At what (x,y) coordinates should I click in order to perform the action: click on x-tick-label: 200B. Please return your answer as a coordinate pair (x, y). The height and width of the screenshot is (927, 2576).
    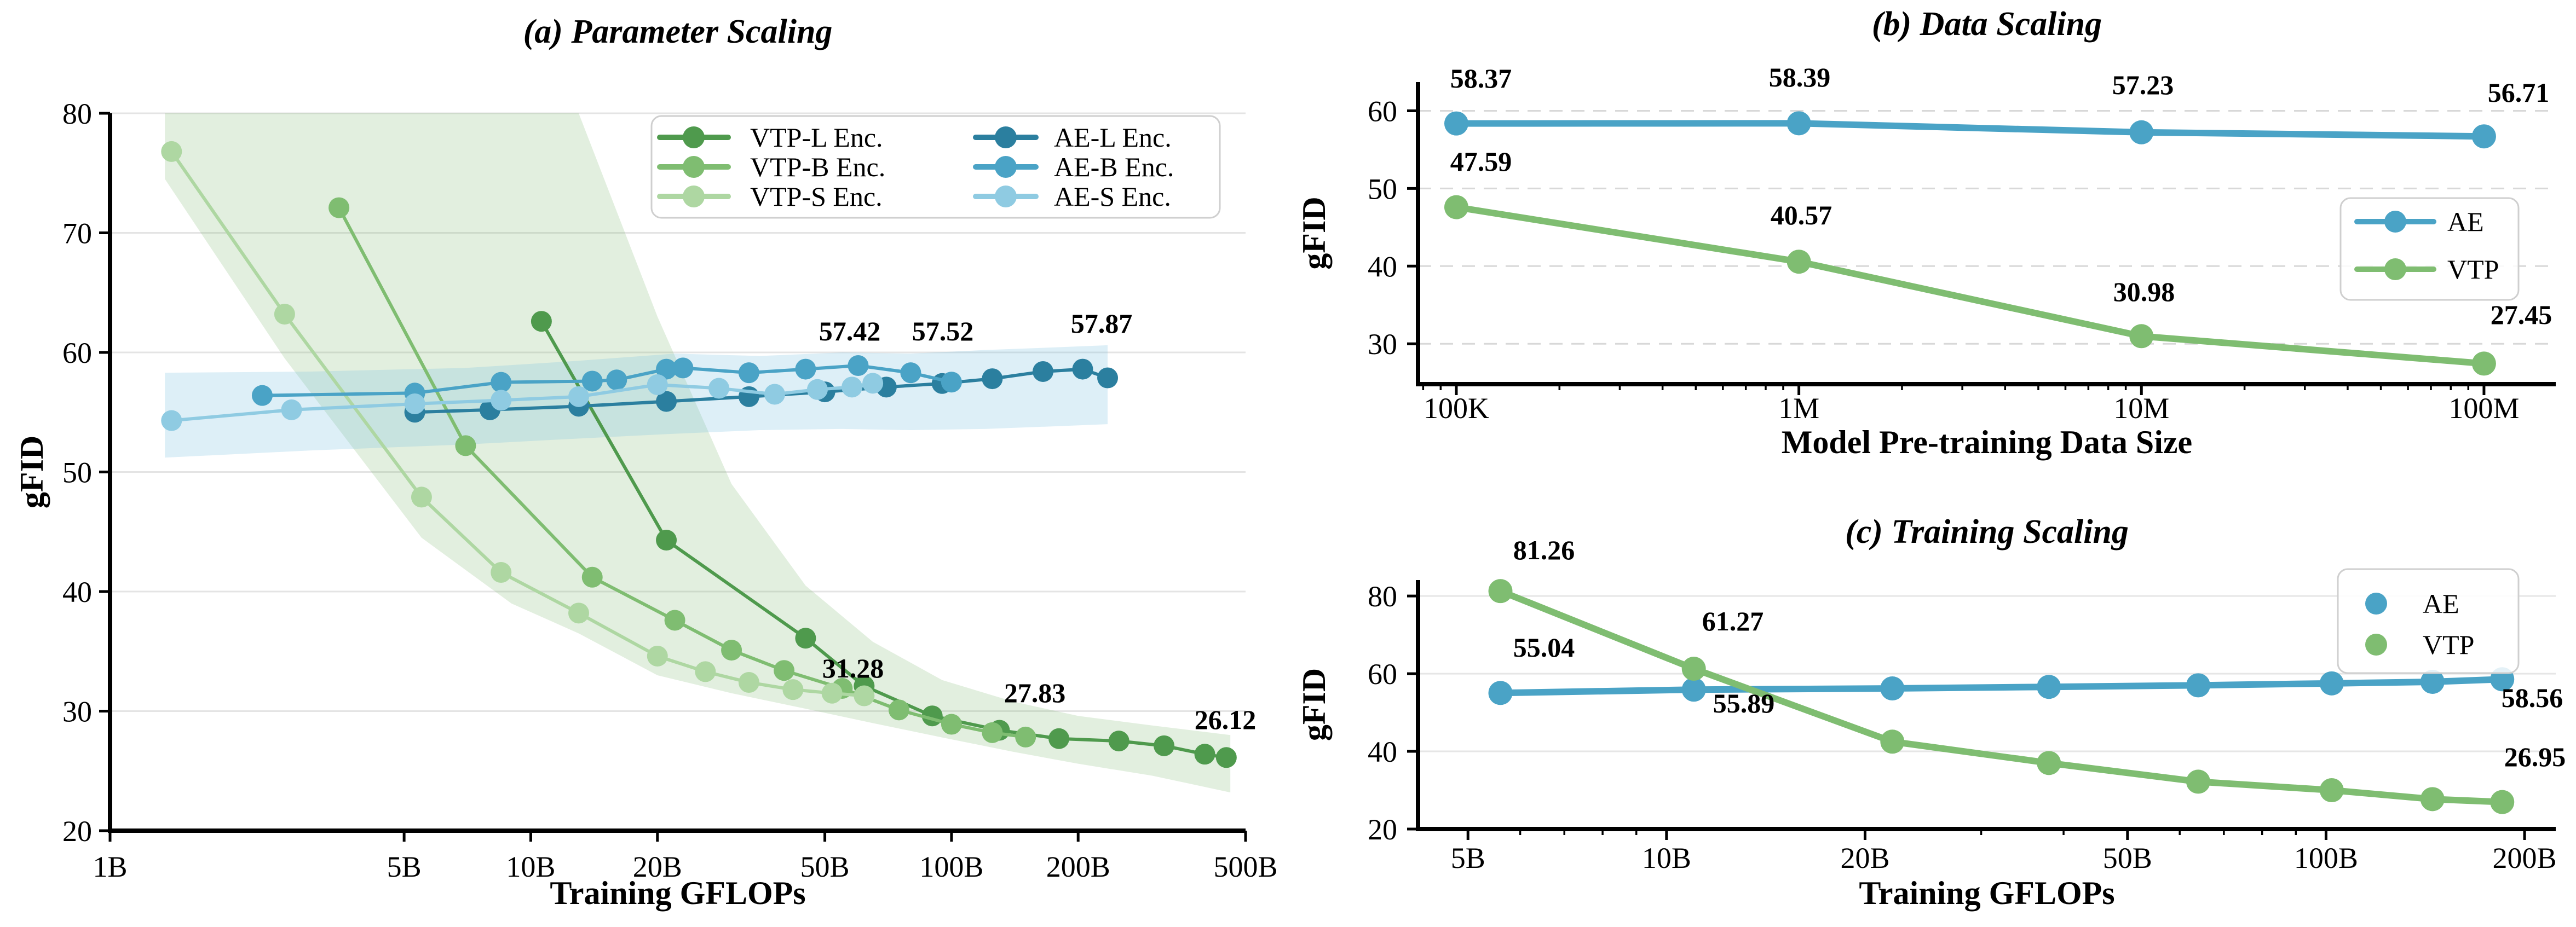
    Looking at the image, I should click on (1078, 866).